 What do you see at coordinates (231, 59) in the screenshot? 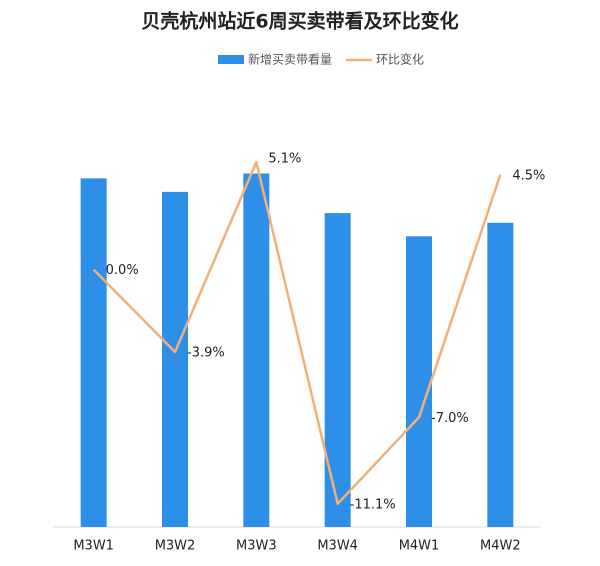
I see `legend-swatch` at bounding box center [231, 59].